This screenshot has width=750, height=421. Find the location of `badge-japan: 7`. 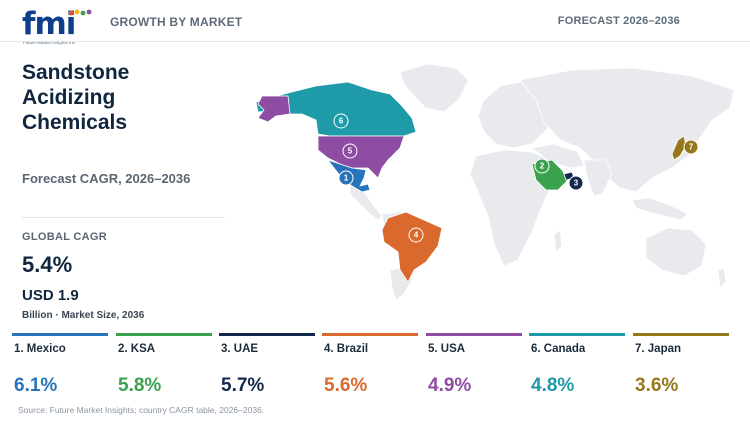

badge-japan: 7 is located at coordinates (691, 147).